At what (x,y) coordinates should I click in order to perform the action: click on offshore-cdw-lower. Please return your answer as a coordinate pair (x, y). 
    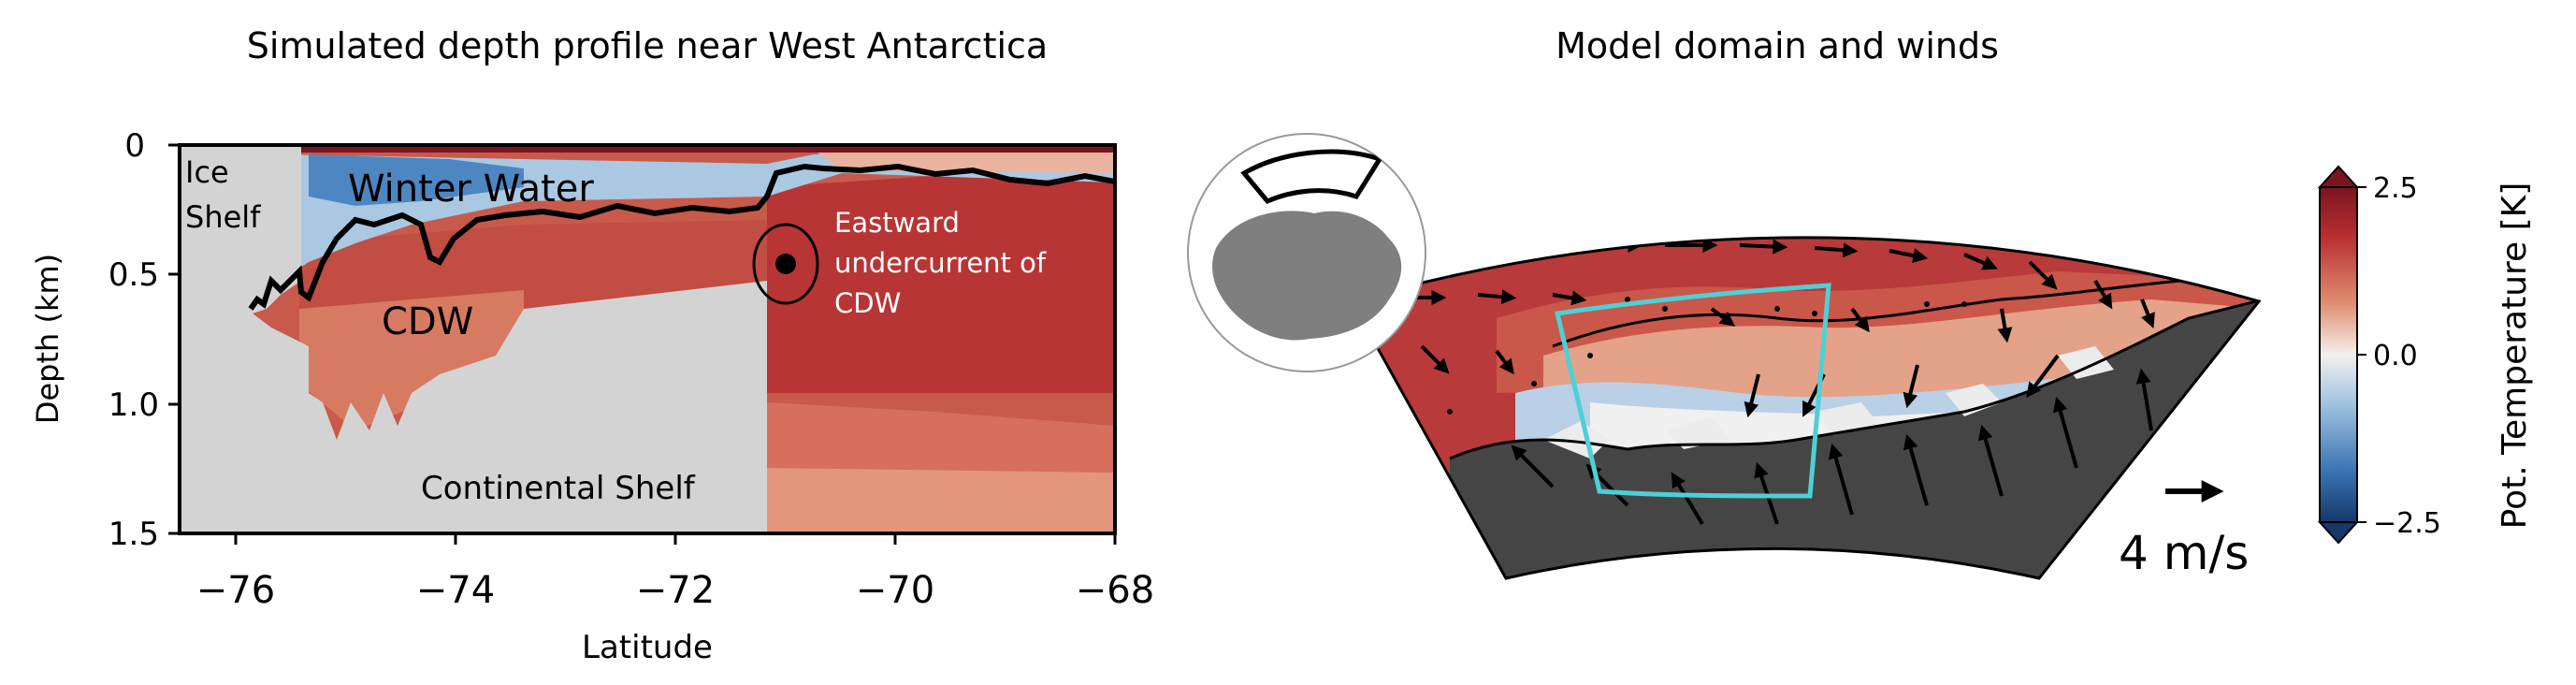
    Looking at the image, I should click on (941, 439).